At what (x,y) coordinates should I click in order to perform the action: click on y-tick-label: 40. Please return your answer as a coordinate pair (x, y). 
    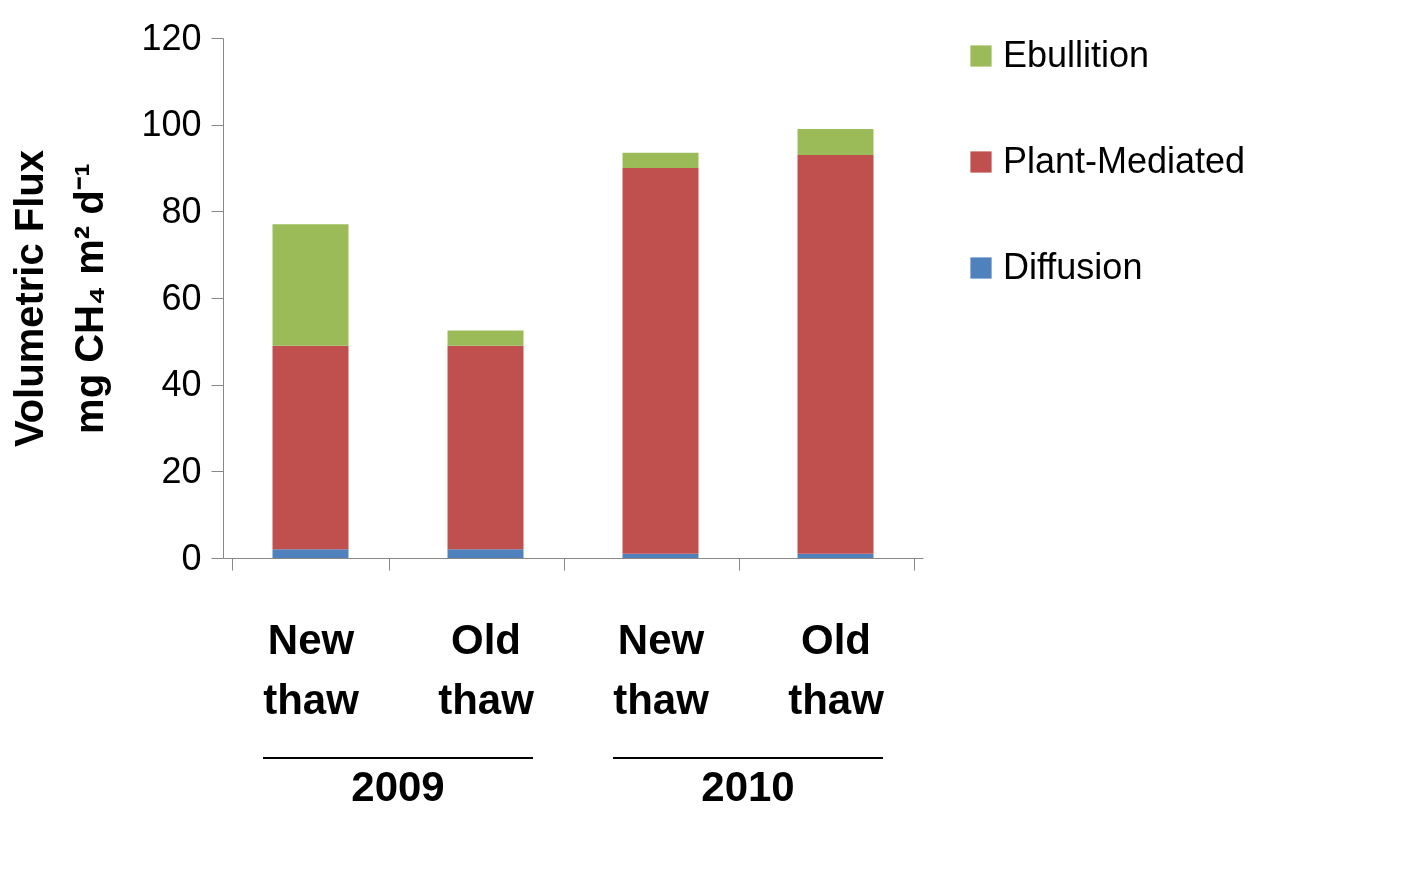
    Looking at the image, I should click on (181, 384).